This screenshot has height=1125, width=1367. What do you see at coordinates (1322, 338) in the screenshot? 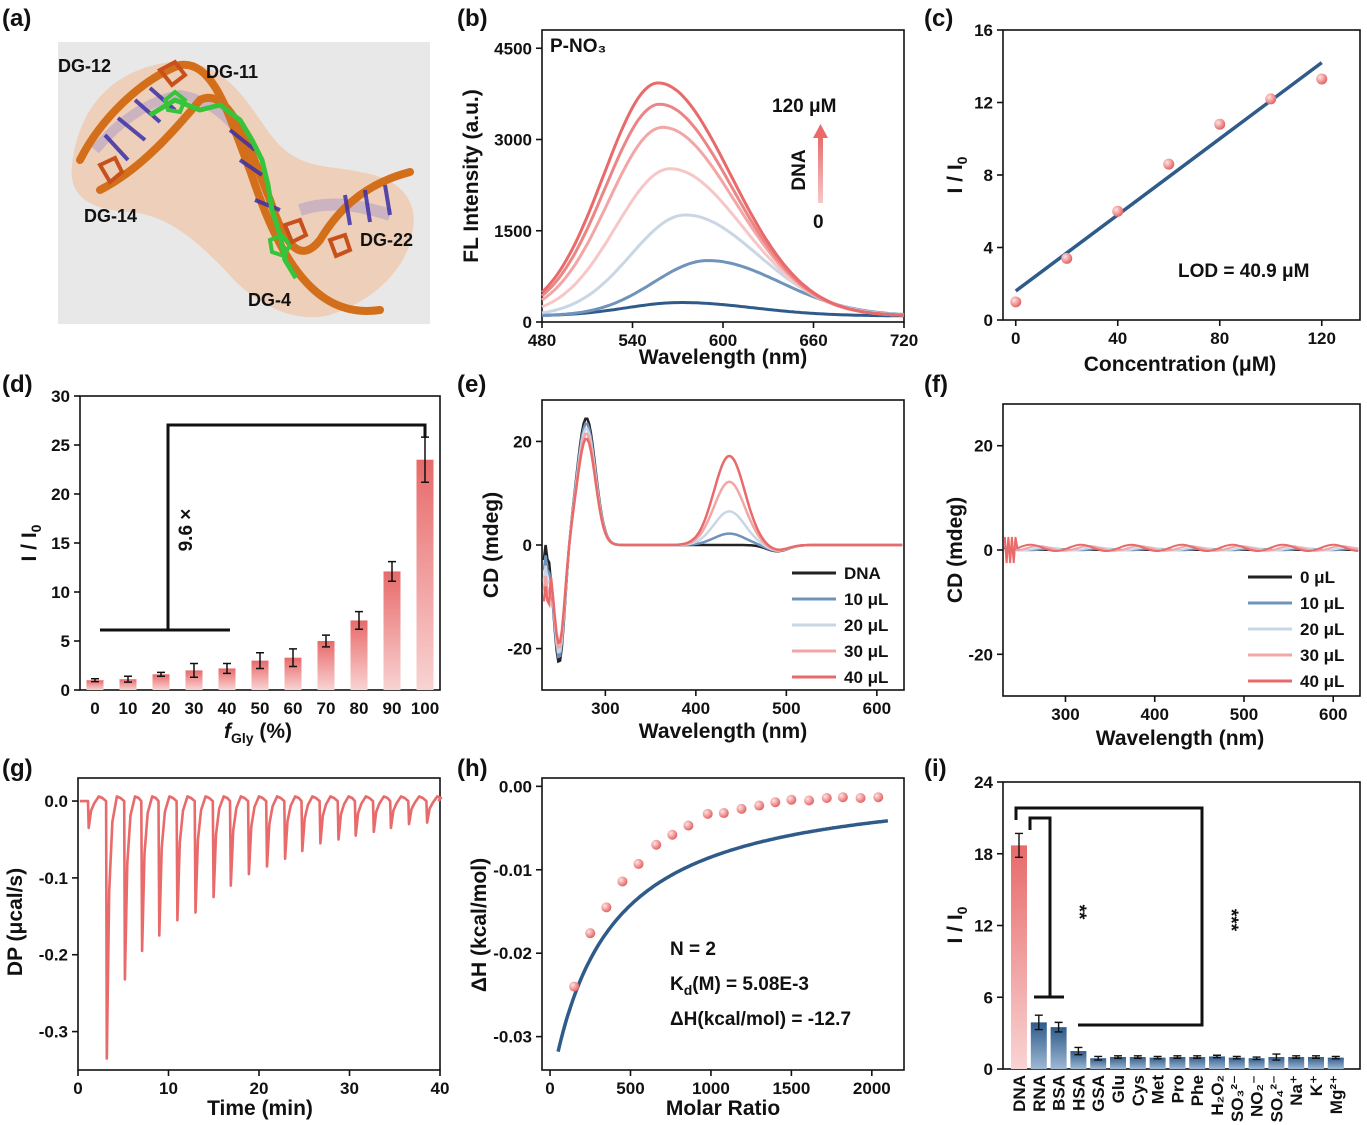
I see `panel-c-xtick-label: 120` at bounding box center [1322, 338].